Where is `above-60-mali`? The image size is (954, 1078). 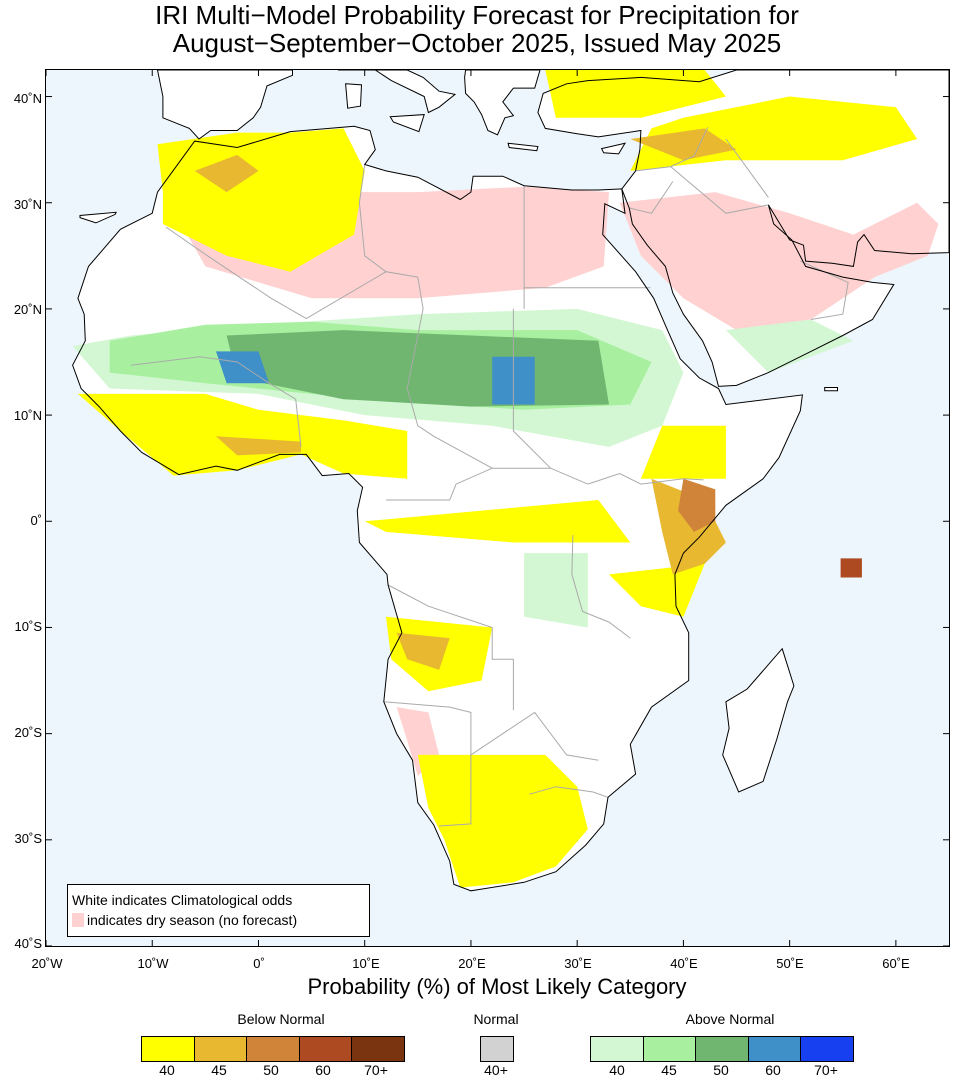 above-60-mali is located at coordinates (243, 367).